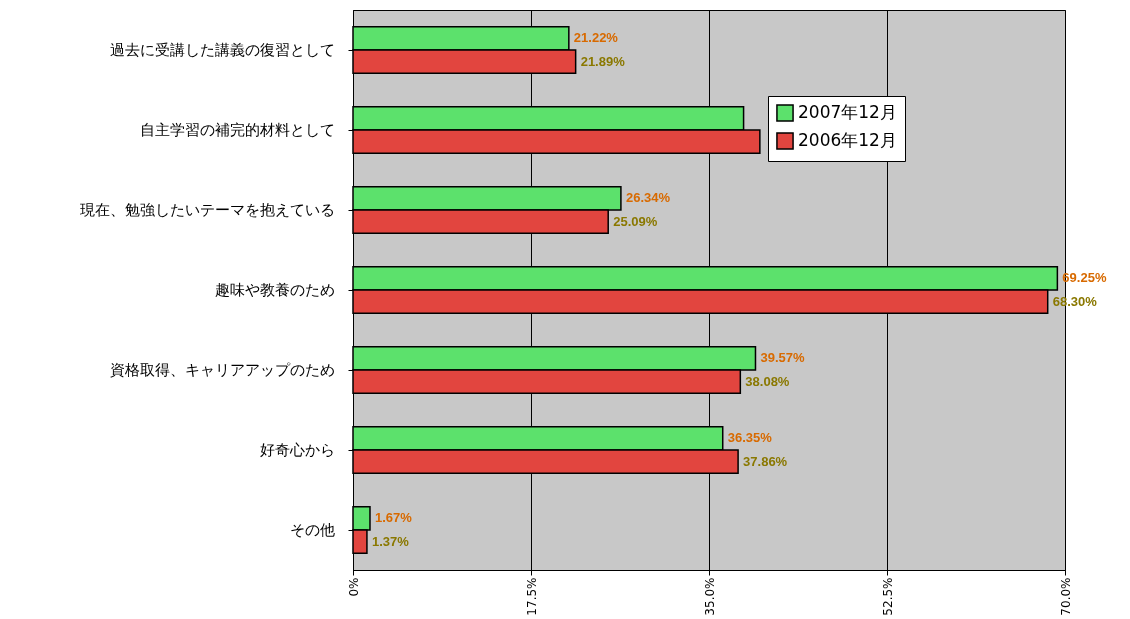  I want to click on x-tick-label: 0%, so click(353, 587).